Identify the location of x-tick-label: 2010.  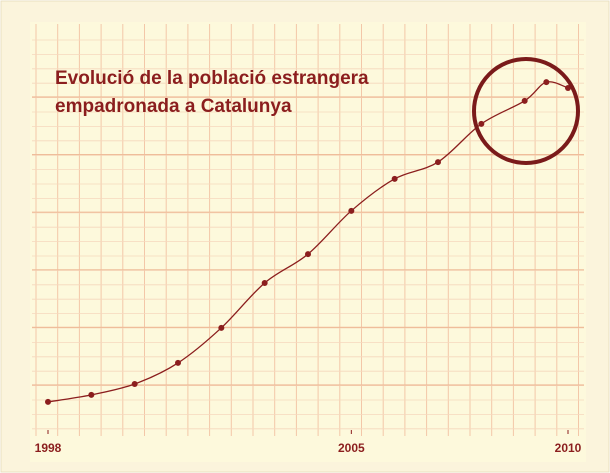
(568, 448).